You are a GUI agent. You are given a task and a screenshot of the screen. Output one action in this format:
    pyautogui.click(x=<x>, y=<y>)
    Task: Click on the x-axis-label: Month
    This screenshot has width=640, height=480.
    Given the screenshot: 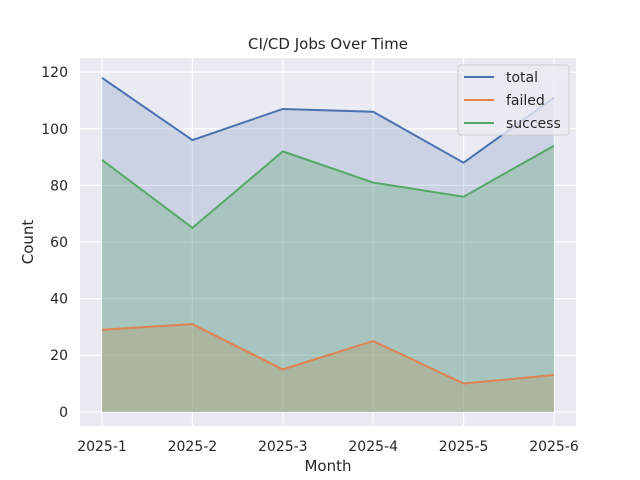 What is the action you would take?
    pyautogui.click(x=327, y=466)
    